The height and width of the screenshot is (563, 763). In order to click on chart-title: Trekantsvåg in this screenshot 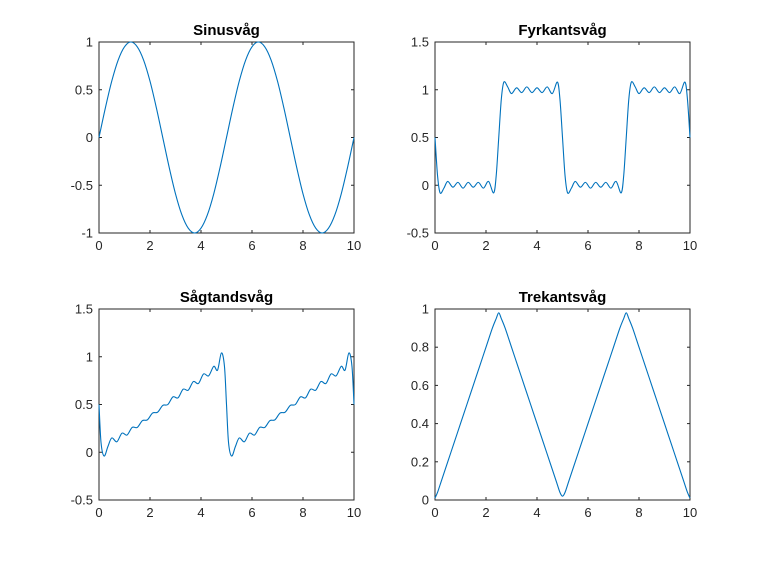, I will do `click(563, 297)`.